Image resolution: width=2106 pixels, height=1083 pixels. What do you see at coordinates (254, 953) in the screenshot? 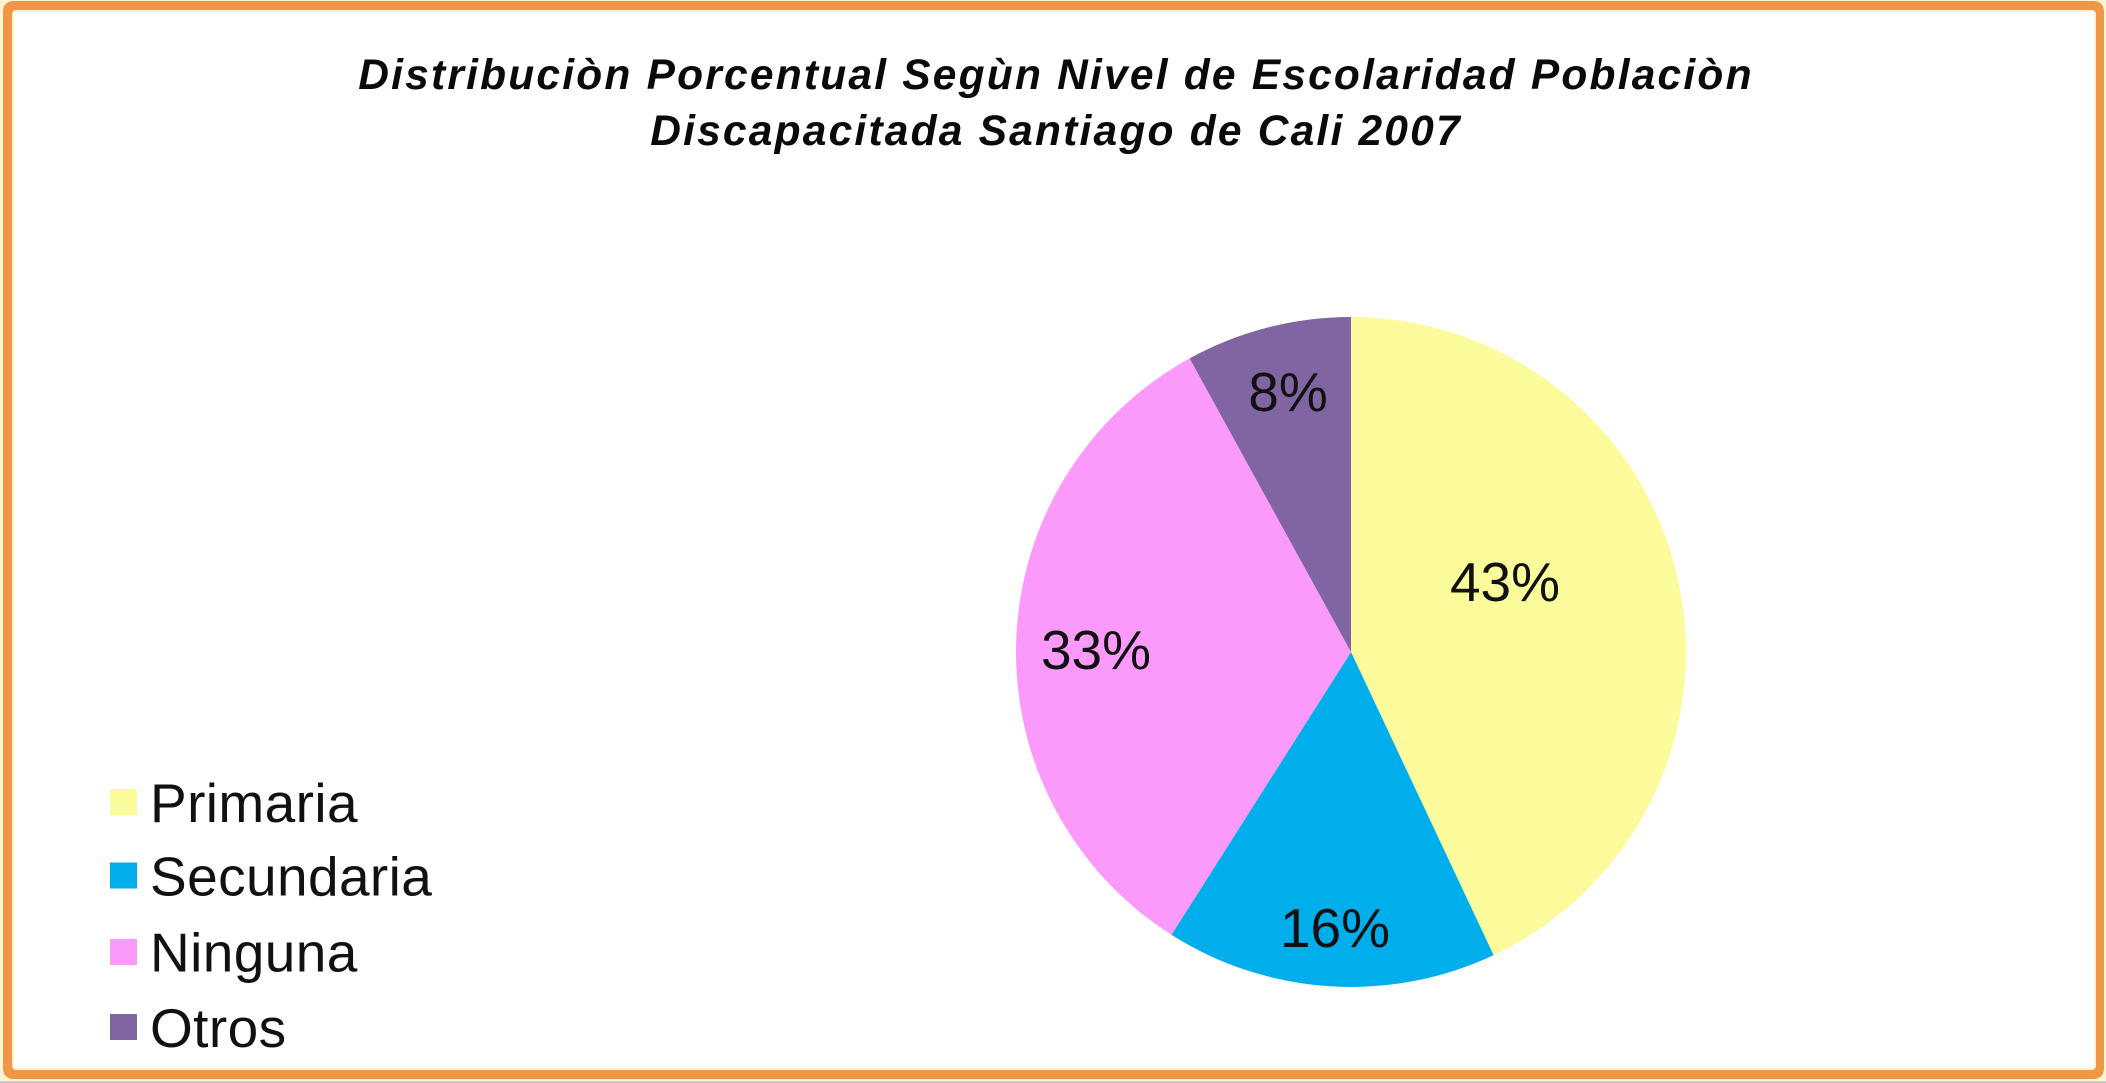
I see `svg-text: Ninguna` at bounding box center [254, 953].